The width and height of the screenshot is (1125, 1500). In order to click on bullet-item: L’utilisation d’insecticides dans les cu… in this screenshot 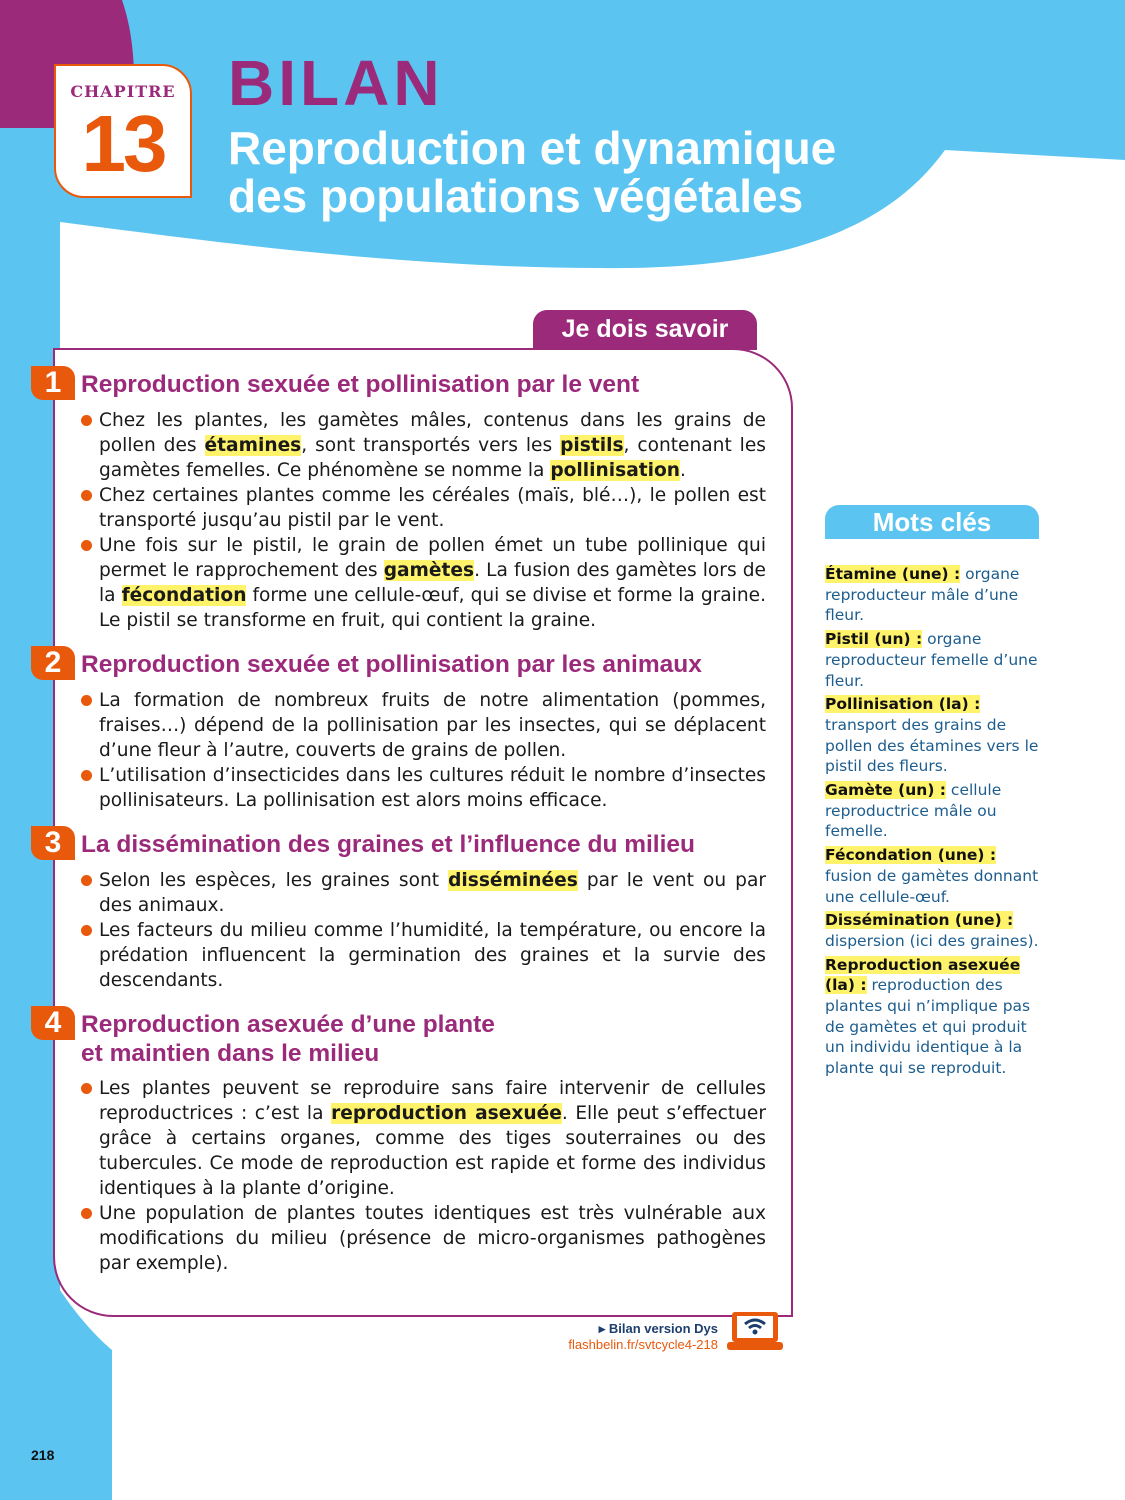, I will do `click(423, 788)`.